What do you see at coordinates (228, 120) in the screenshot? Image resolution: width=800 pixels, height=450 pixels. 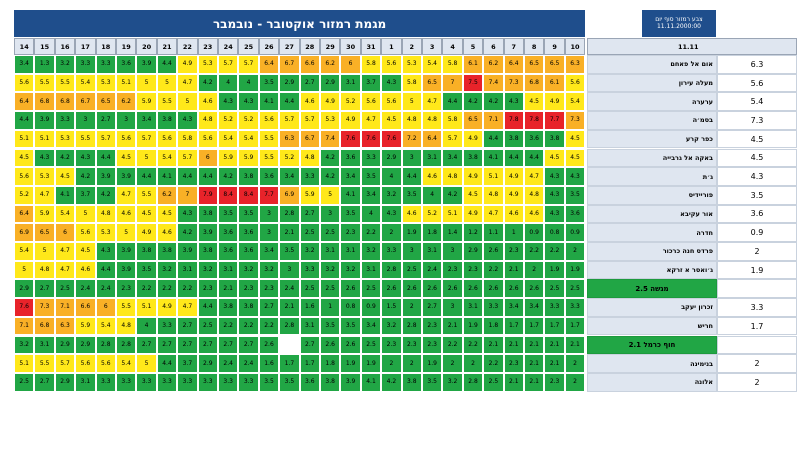 I see `heatmap-cell: 5.2` at bounding box center [228, 120].